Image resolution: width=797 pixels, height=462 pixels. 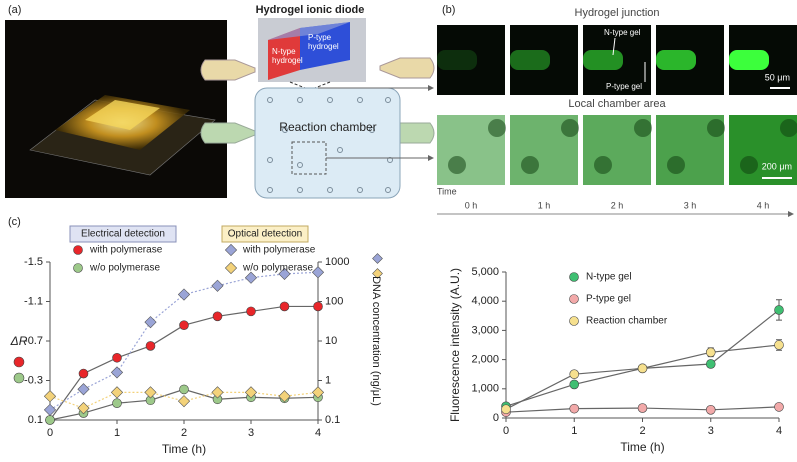 What do you see at coordinates (33, 341) in the screenshot?
I see `y-tick-label: -0.7` at bounding box center [33, 341].